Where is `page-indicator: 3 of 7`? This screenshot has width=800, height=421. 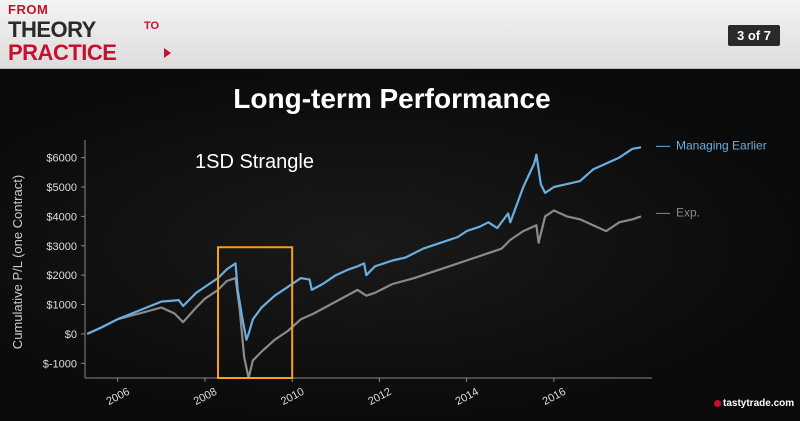
page-indicator: 3 of 7 is located at coordinates (754, 35).